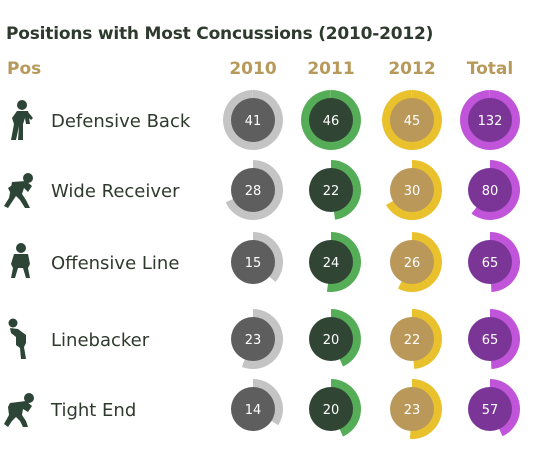 Image resolution: width=533 pixels, height=453 pixels. I want to click on row-wide-receiver: Wide Receiver 28 22 30 80, so click(286, 190).